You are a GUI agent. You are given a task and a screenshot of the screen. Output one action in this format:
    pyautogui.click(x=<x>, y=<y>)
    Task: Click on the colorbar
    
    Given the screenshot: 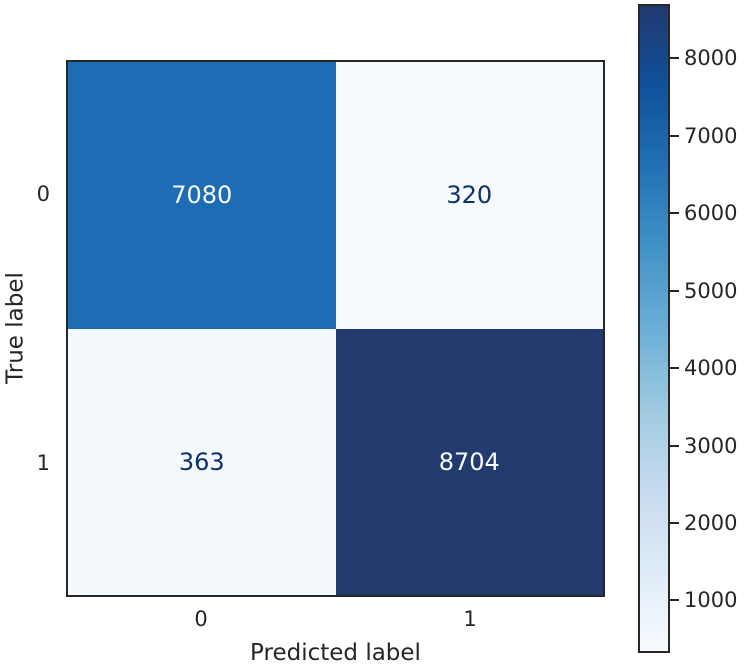 What is the action you would take?
    pyautogui.click(x=654, y=328)
    